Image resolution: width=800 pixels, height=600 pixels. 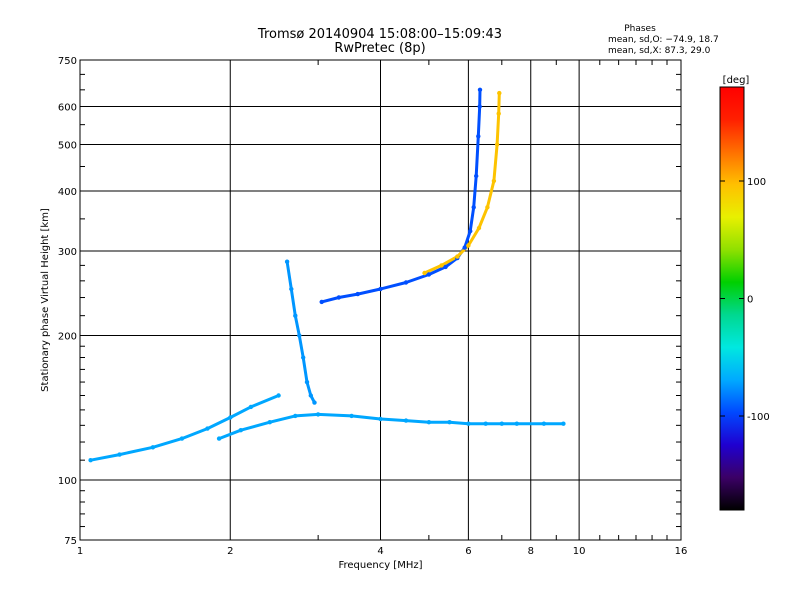 I want to click on x-tick-label: 1, so click(x=80, y=551).